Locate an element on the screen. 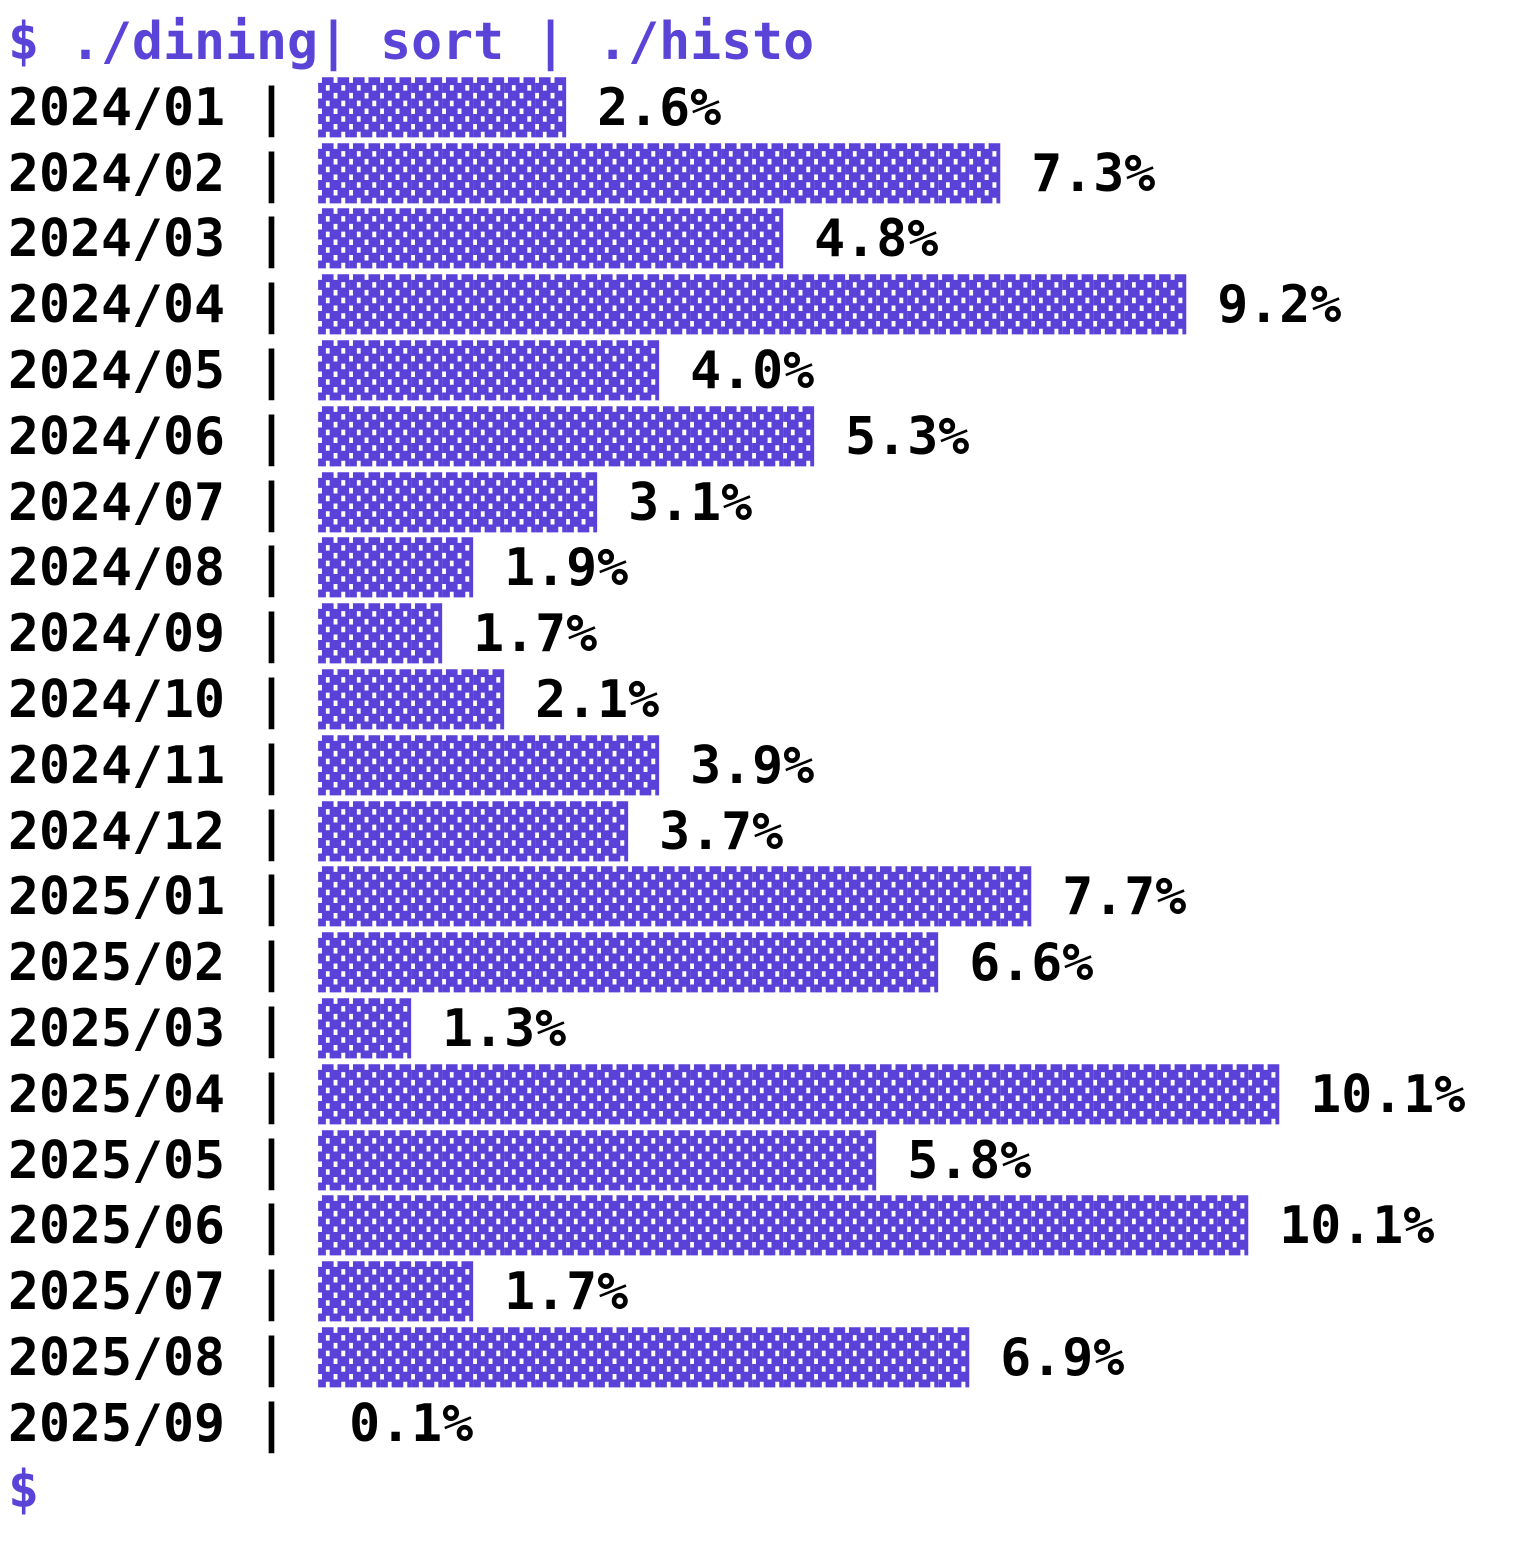  row-month-label: 2024/06 is located at coordinates (117, 436).